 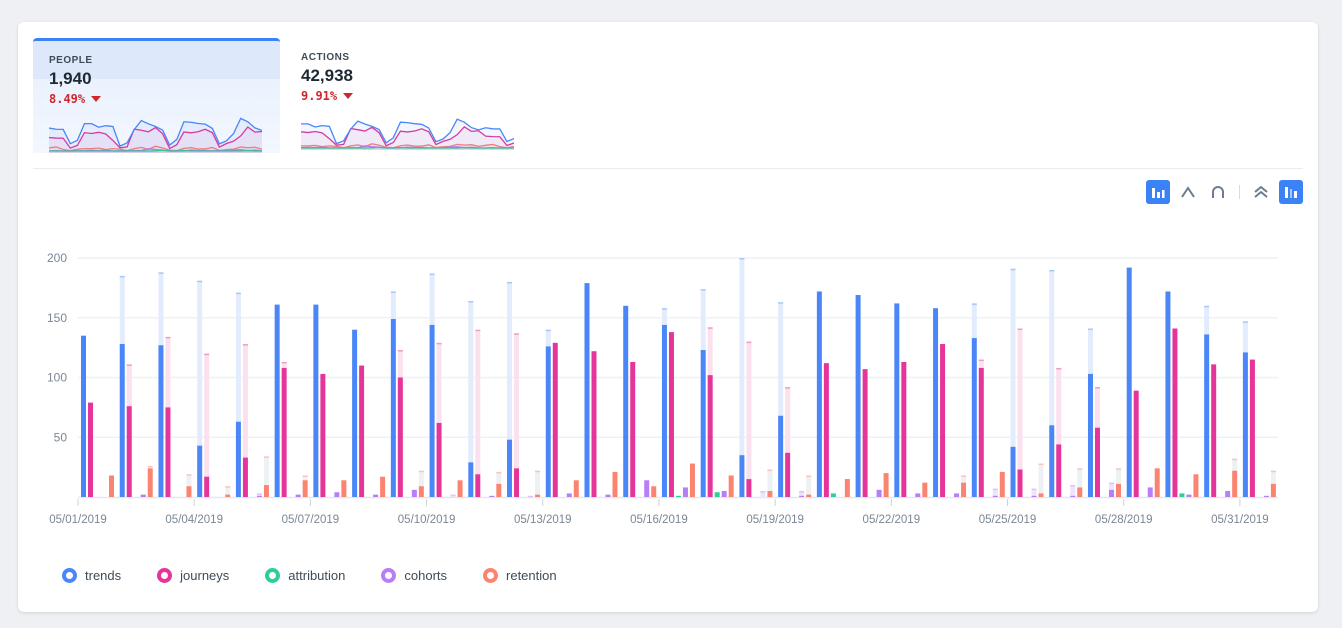 What do you see at coordinates (1218, 192) in the screenshot?
I see `smooth-line-button` at bounding box center [1218, 192].